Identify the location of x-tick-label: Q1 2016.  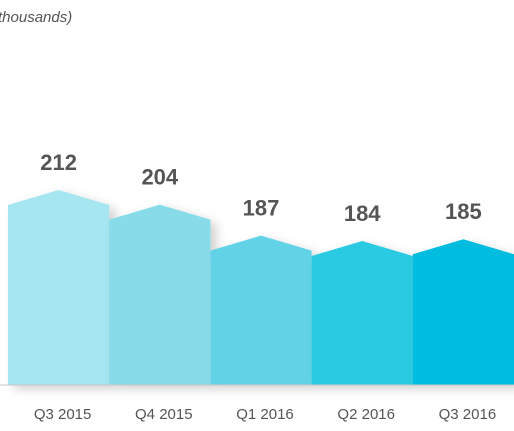
(265, 414).